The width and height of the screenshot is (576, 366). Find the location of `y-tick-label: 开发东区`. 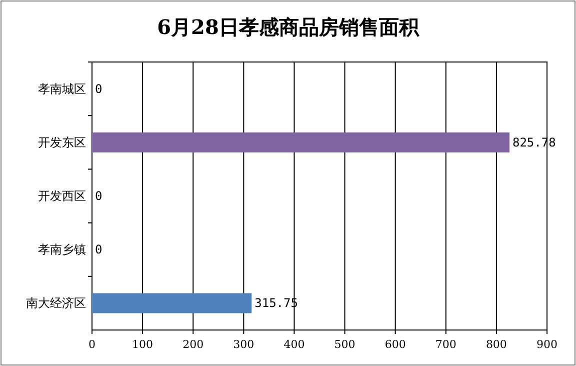

y-tick-label: 开发东区 is located at coordinates (62, 142).